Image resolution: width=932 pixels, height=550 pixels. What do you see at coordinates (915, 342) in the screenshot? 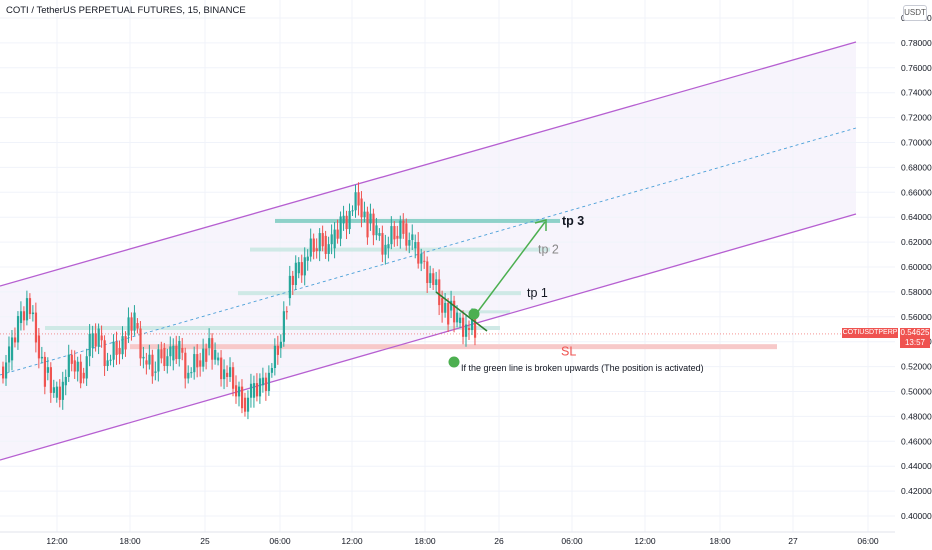
I see `price-countdown: 13:57` at bounding box center [915, 342].